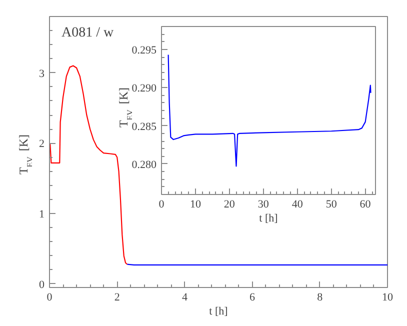 Image resolution: width=407 pixels, height=326 pixels. What do you see at coordinates (41, 144) in the screenshot?
I see `y-tick-label: 2` at bounding box center [41, 144].